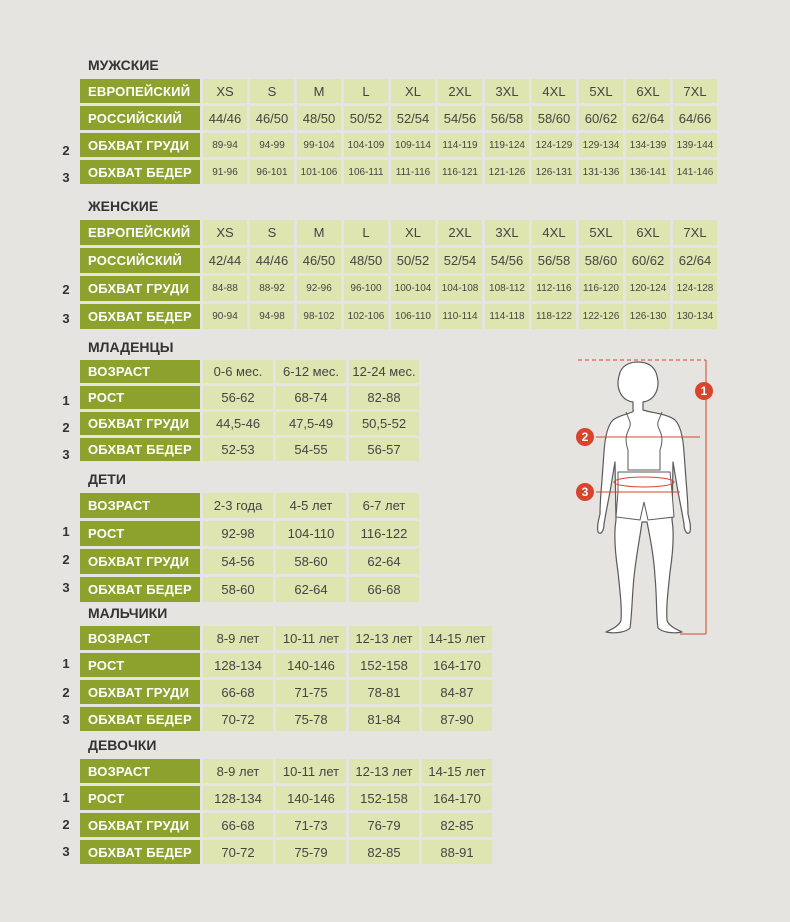 The image size is (790, 922). Describe the element at coordinates (311, 719) in the screenshot. I see `table-cell: 75-78` at that location.